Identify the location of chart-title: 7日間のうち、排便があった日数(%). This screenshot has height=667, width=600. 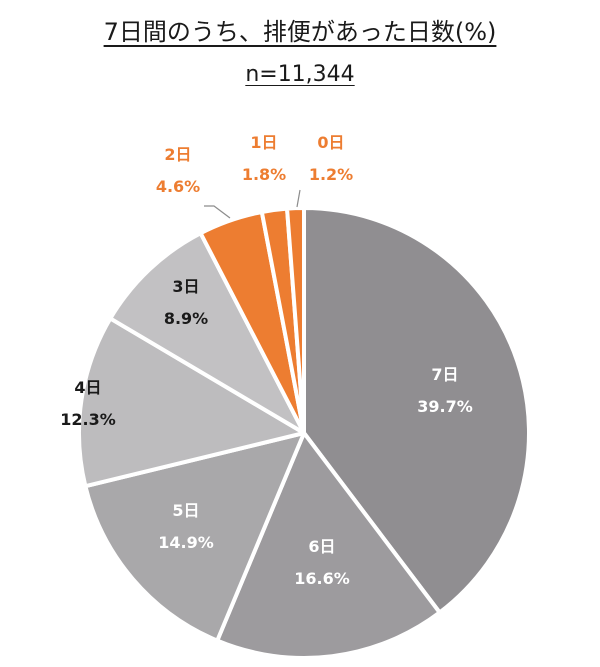
(300, 32).